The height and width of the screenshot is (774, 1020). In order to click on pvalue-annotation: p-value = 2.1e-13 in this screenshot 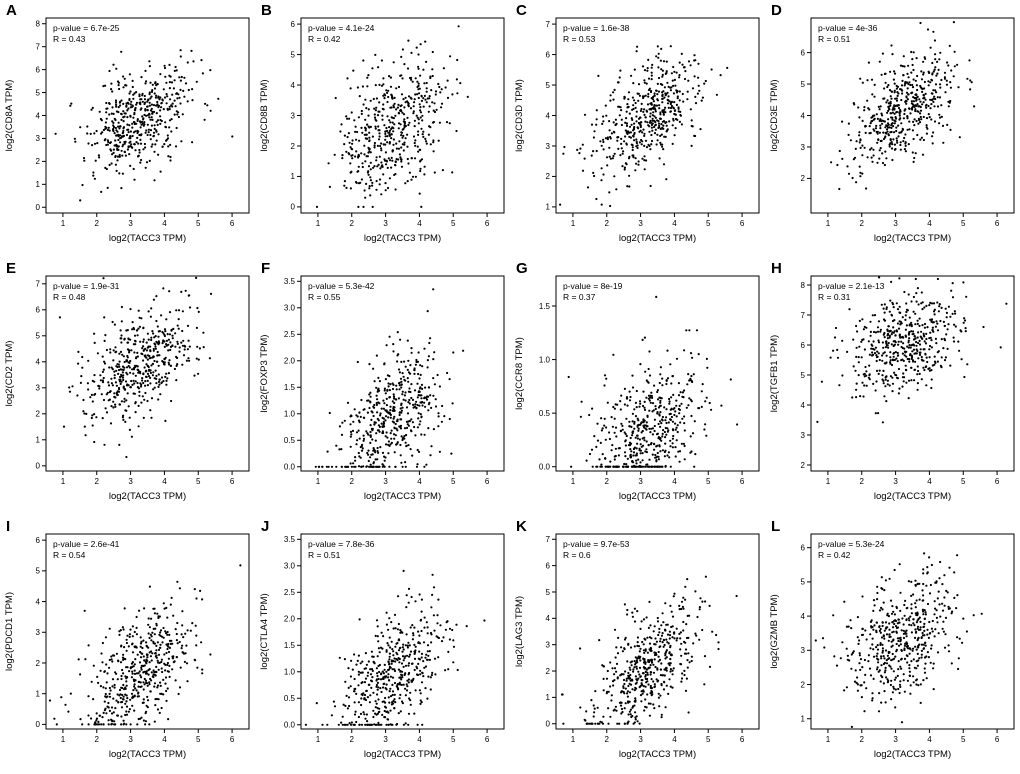, I will do `click(851, 286)`.